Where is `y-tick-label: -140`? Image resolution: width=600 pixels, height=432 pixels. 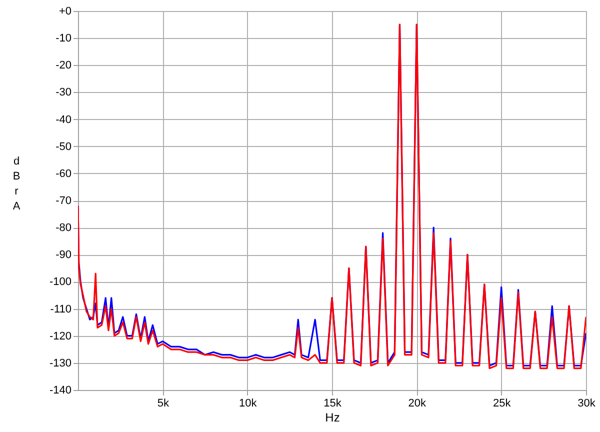 y-tick-label: -140 is located at coordinates (60, 390).